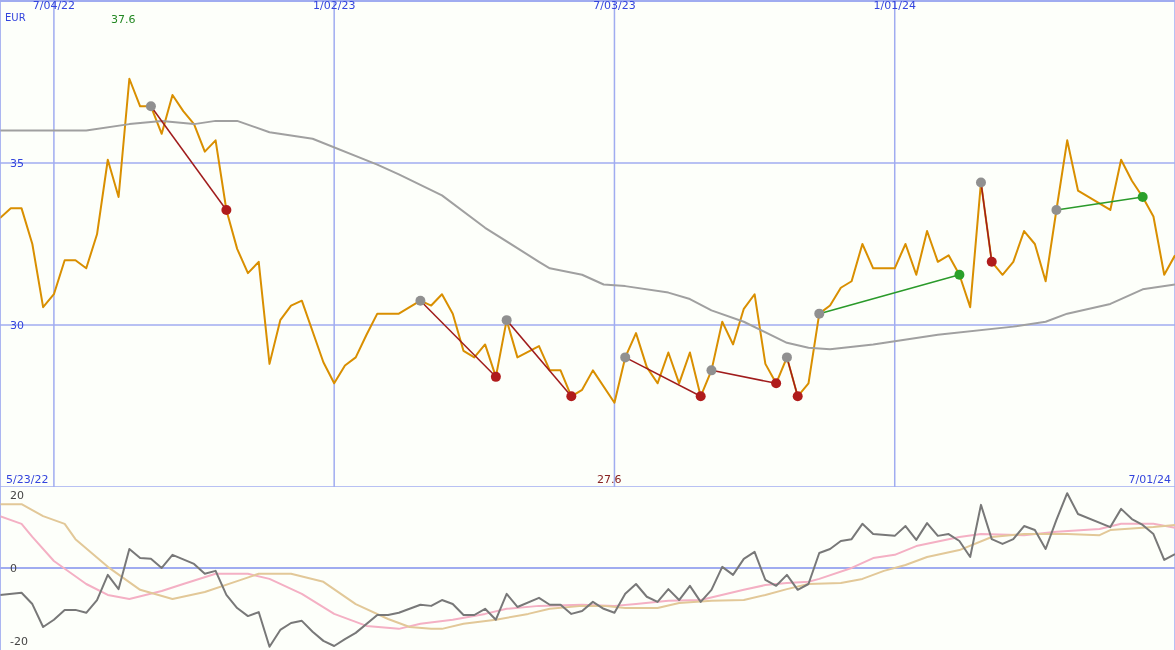 This screenshot has height=650, width=1175. I want to click on y-tick-label: 30, so click(17, 325).